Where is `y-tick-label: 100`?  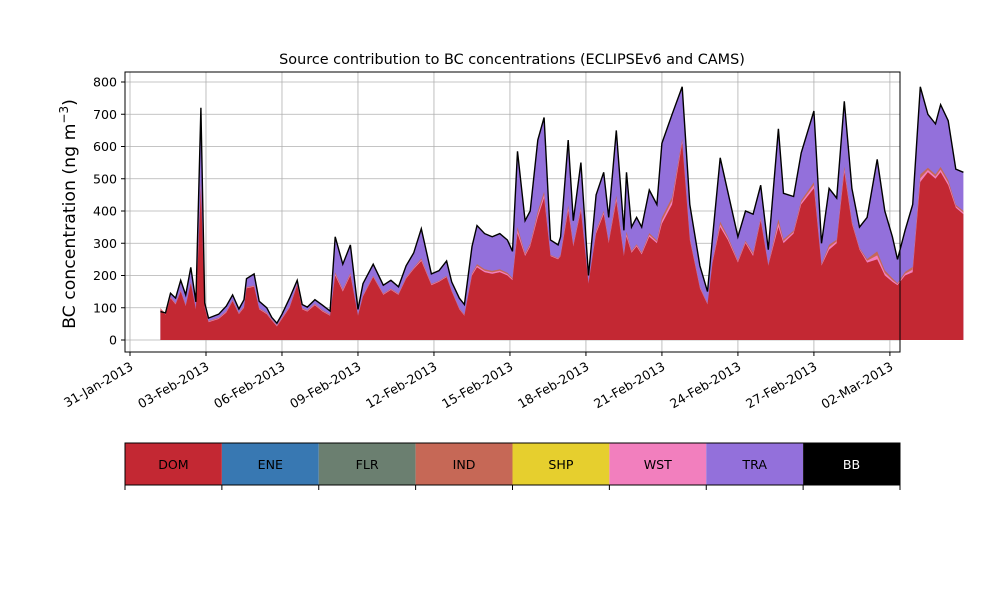 y-tick-label: 100 is located at coordinates (105, 307).